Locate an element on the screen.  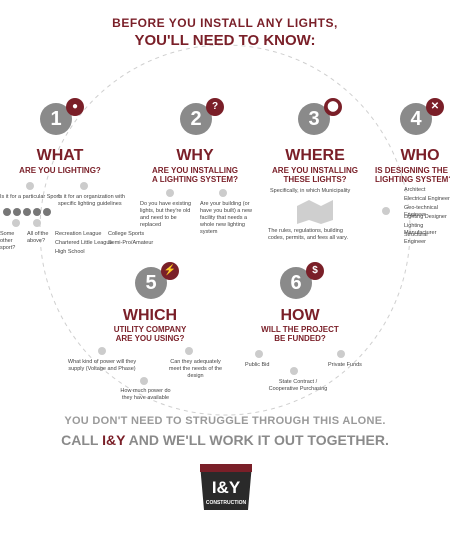
logo-text: I&Y is located at coordinates (226, 487).